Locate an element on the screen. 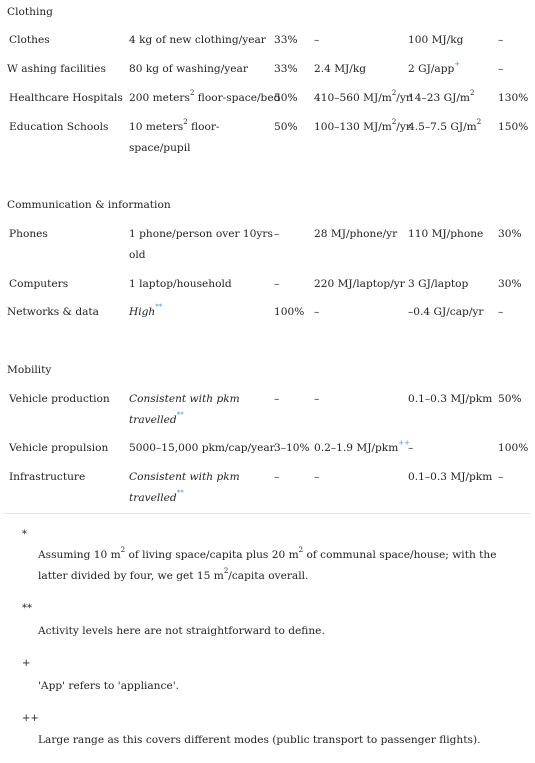 This screenshot has width=535, height=763. footnote-text: 'App' refers to 'appliance'. is located at coordinates (108, 686).